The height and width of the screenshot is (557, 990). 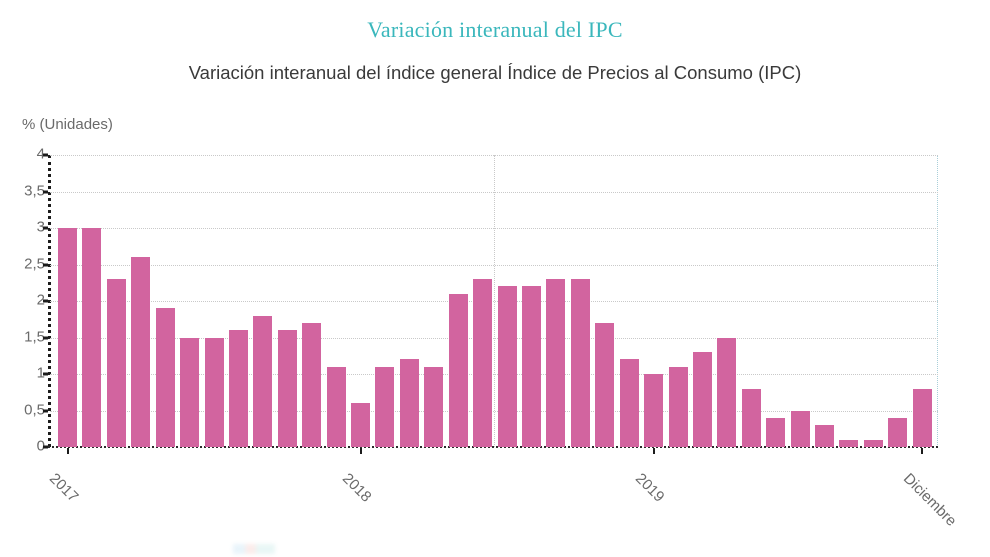 I want to click on y-tick-label-4: 4, so click(x=40, y=154).